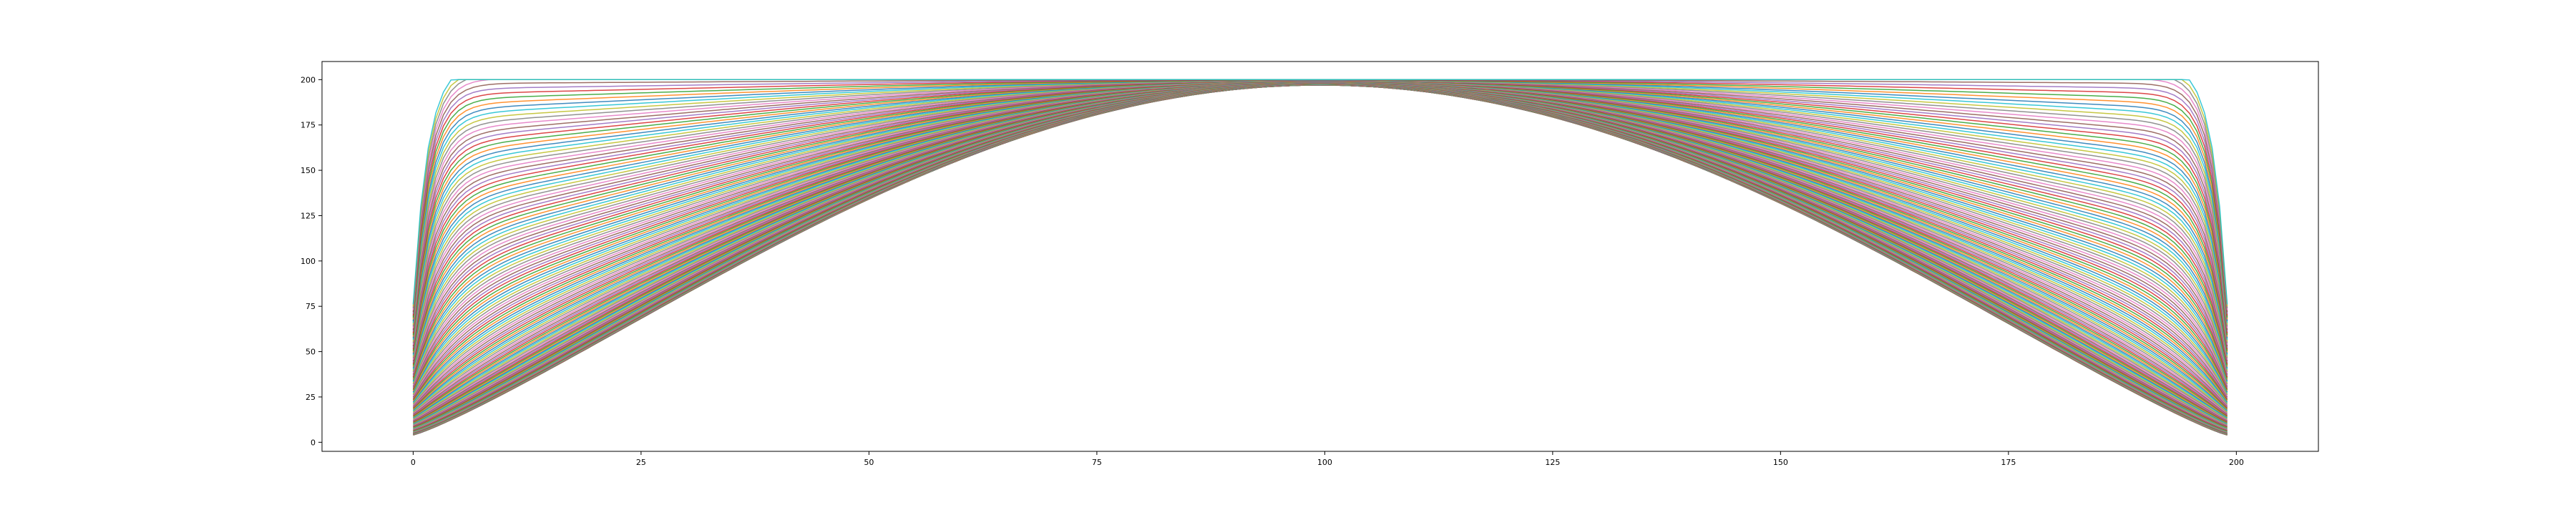 The width and height of the screenshot is (2576, 515). I want to click on x-tick-label-1: 25, so click(641, 462).